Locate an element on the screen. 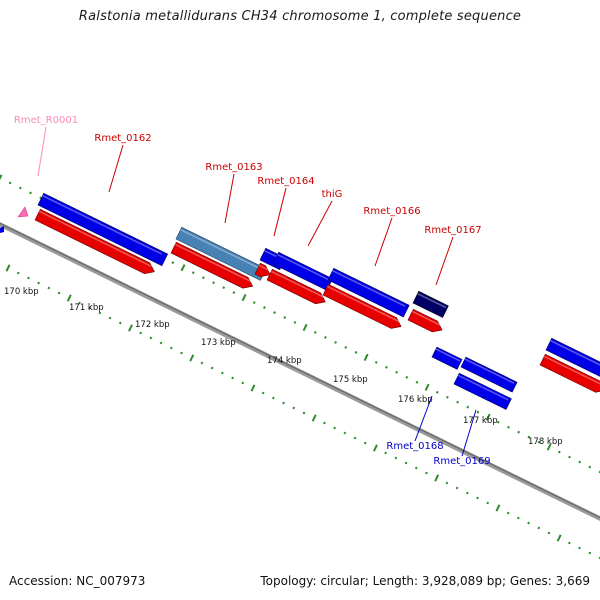  gene-label: Rmet_0163 is located at coordinates (233, 167).